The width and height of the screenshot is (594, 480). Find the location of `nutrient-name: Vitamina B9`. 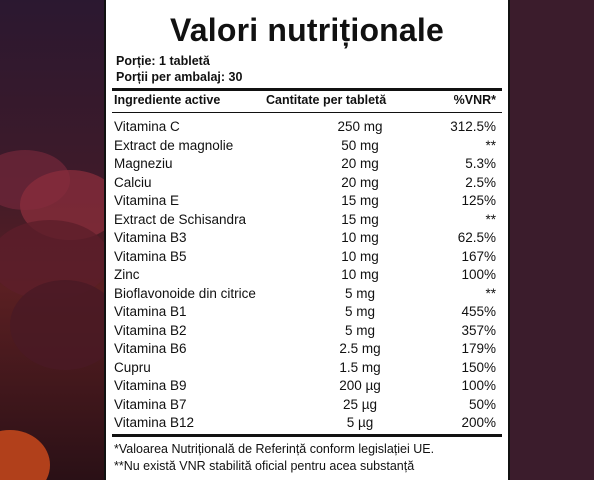

nutrient-name: Vitamina B9 is located at coordinates (150, 385).